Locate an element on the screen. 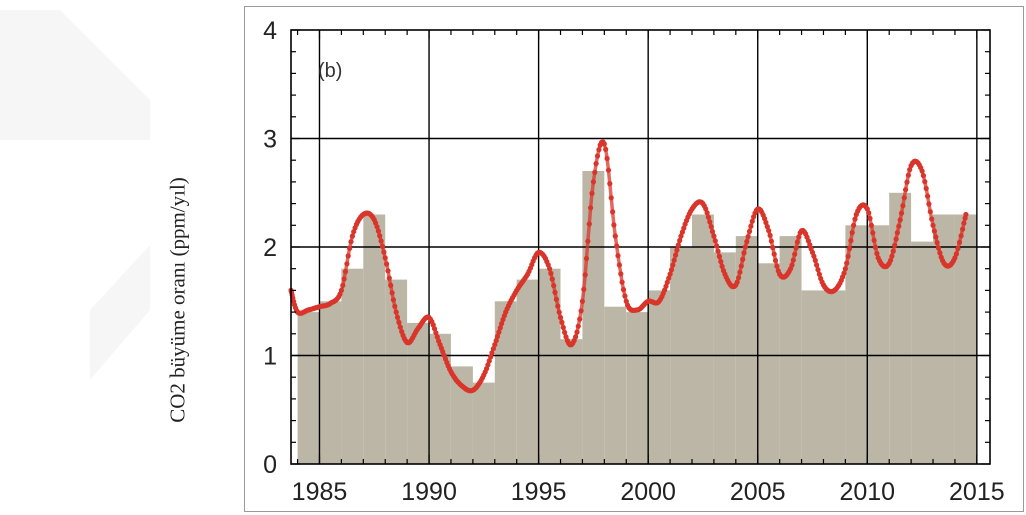 The width and height of the screenshot is (1026, 515). x-tick-label: 2010 is located at coordinates (867, 492).